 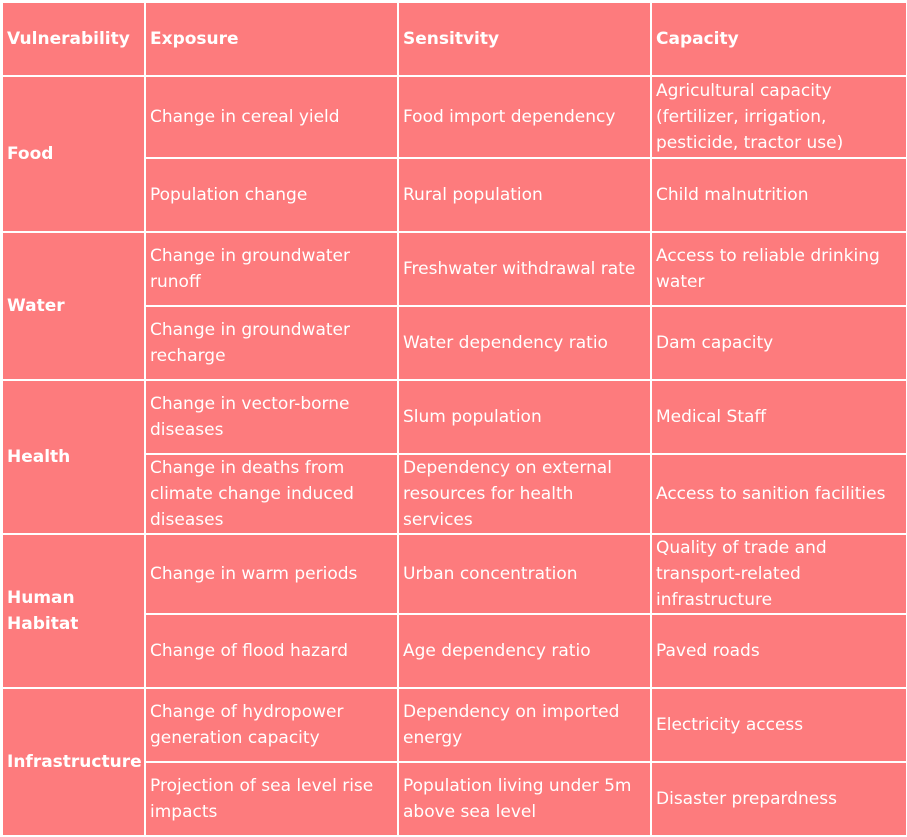 I want to click on capacity-cell: Access to reliable drinking water, so click(x=778, y=269).